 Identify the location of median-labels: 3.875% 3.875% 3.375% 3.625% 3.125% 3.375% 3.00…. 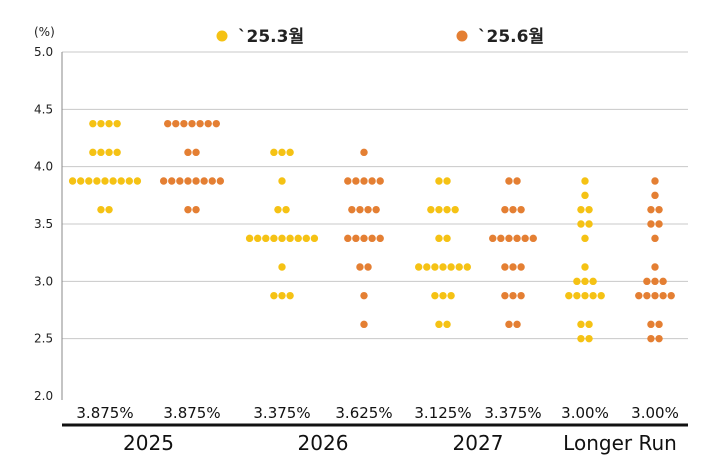
(377, 413).